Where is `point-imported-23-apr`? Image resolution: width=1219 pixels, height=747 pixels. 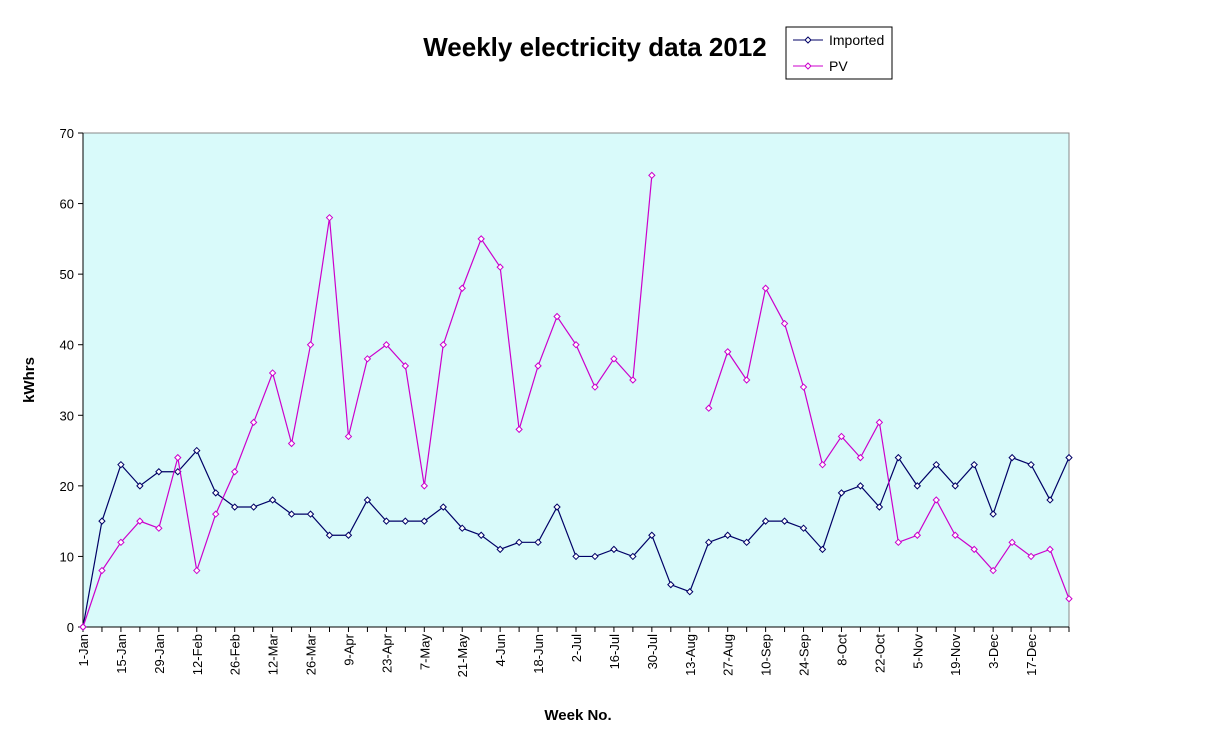
point-imported-23-apr is located at coordinates (386, 521).